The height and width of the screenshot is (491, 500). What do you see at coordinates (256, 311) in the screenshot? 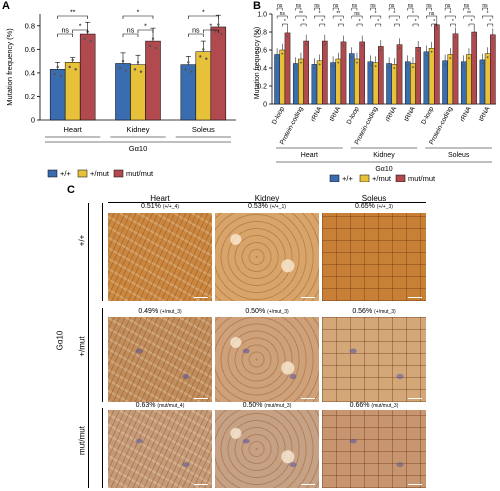
I see `caption-percentage: 0.50%` at bounding box center [256, 311].